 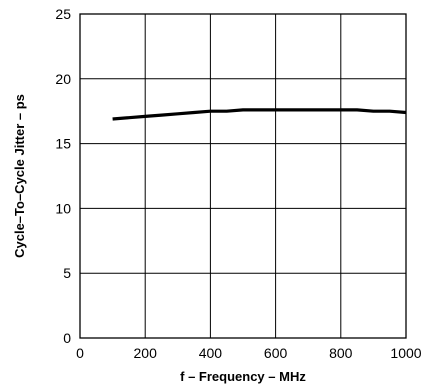 I want to click on x-axis-label: f – Frequency – MHz, so click(x=243, y=376).